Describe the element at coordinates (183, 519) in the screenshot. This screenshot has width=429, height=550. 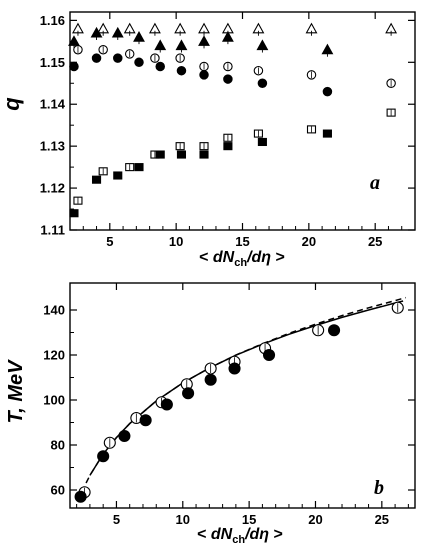
I see `panel-b-x-tick-label: 10` at that location.